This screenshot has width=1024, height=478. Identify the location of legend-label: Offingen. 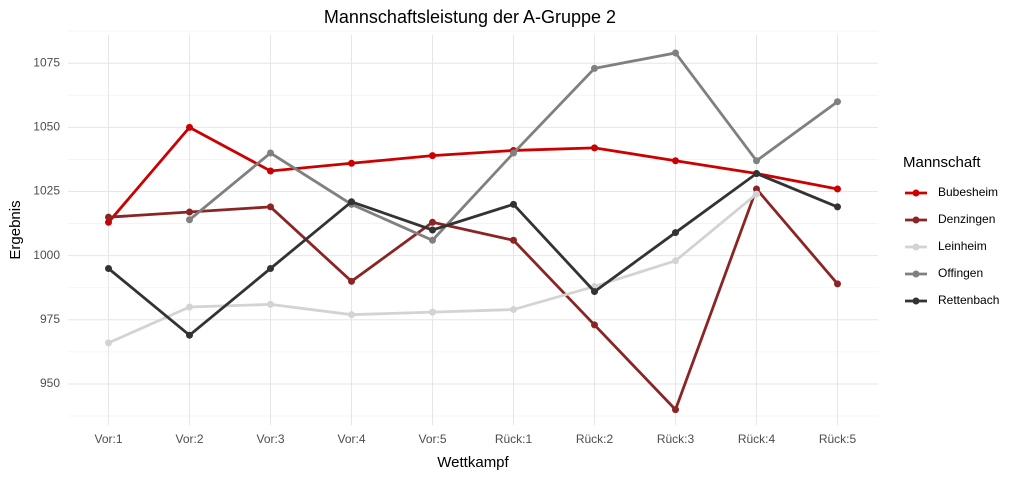
(960, 273).